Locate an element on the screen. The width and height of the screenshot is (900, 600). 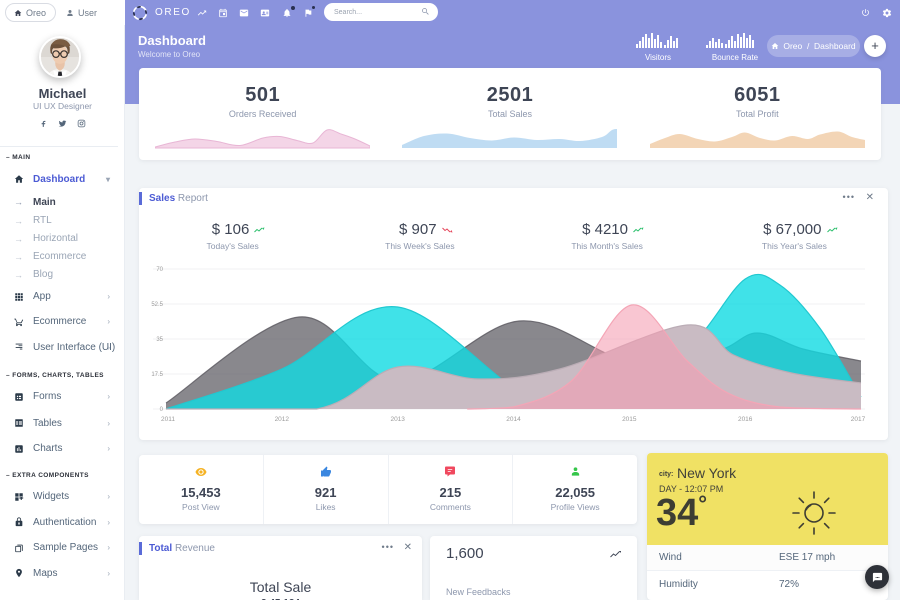
svg-text: 2015 is located at coordinates (629, 419).